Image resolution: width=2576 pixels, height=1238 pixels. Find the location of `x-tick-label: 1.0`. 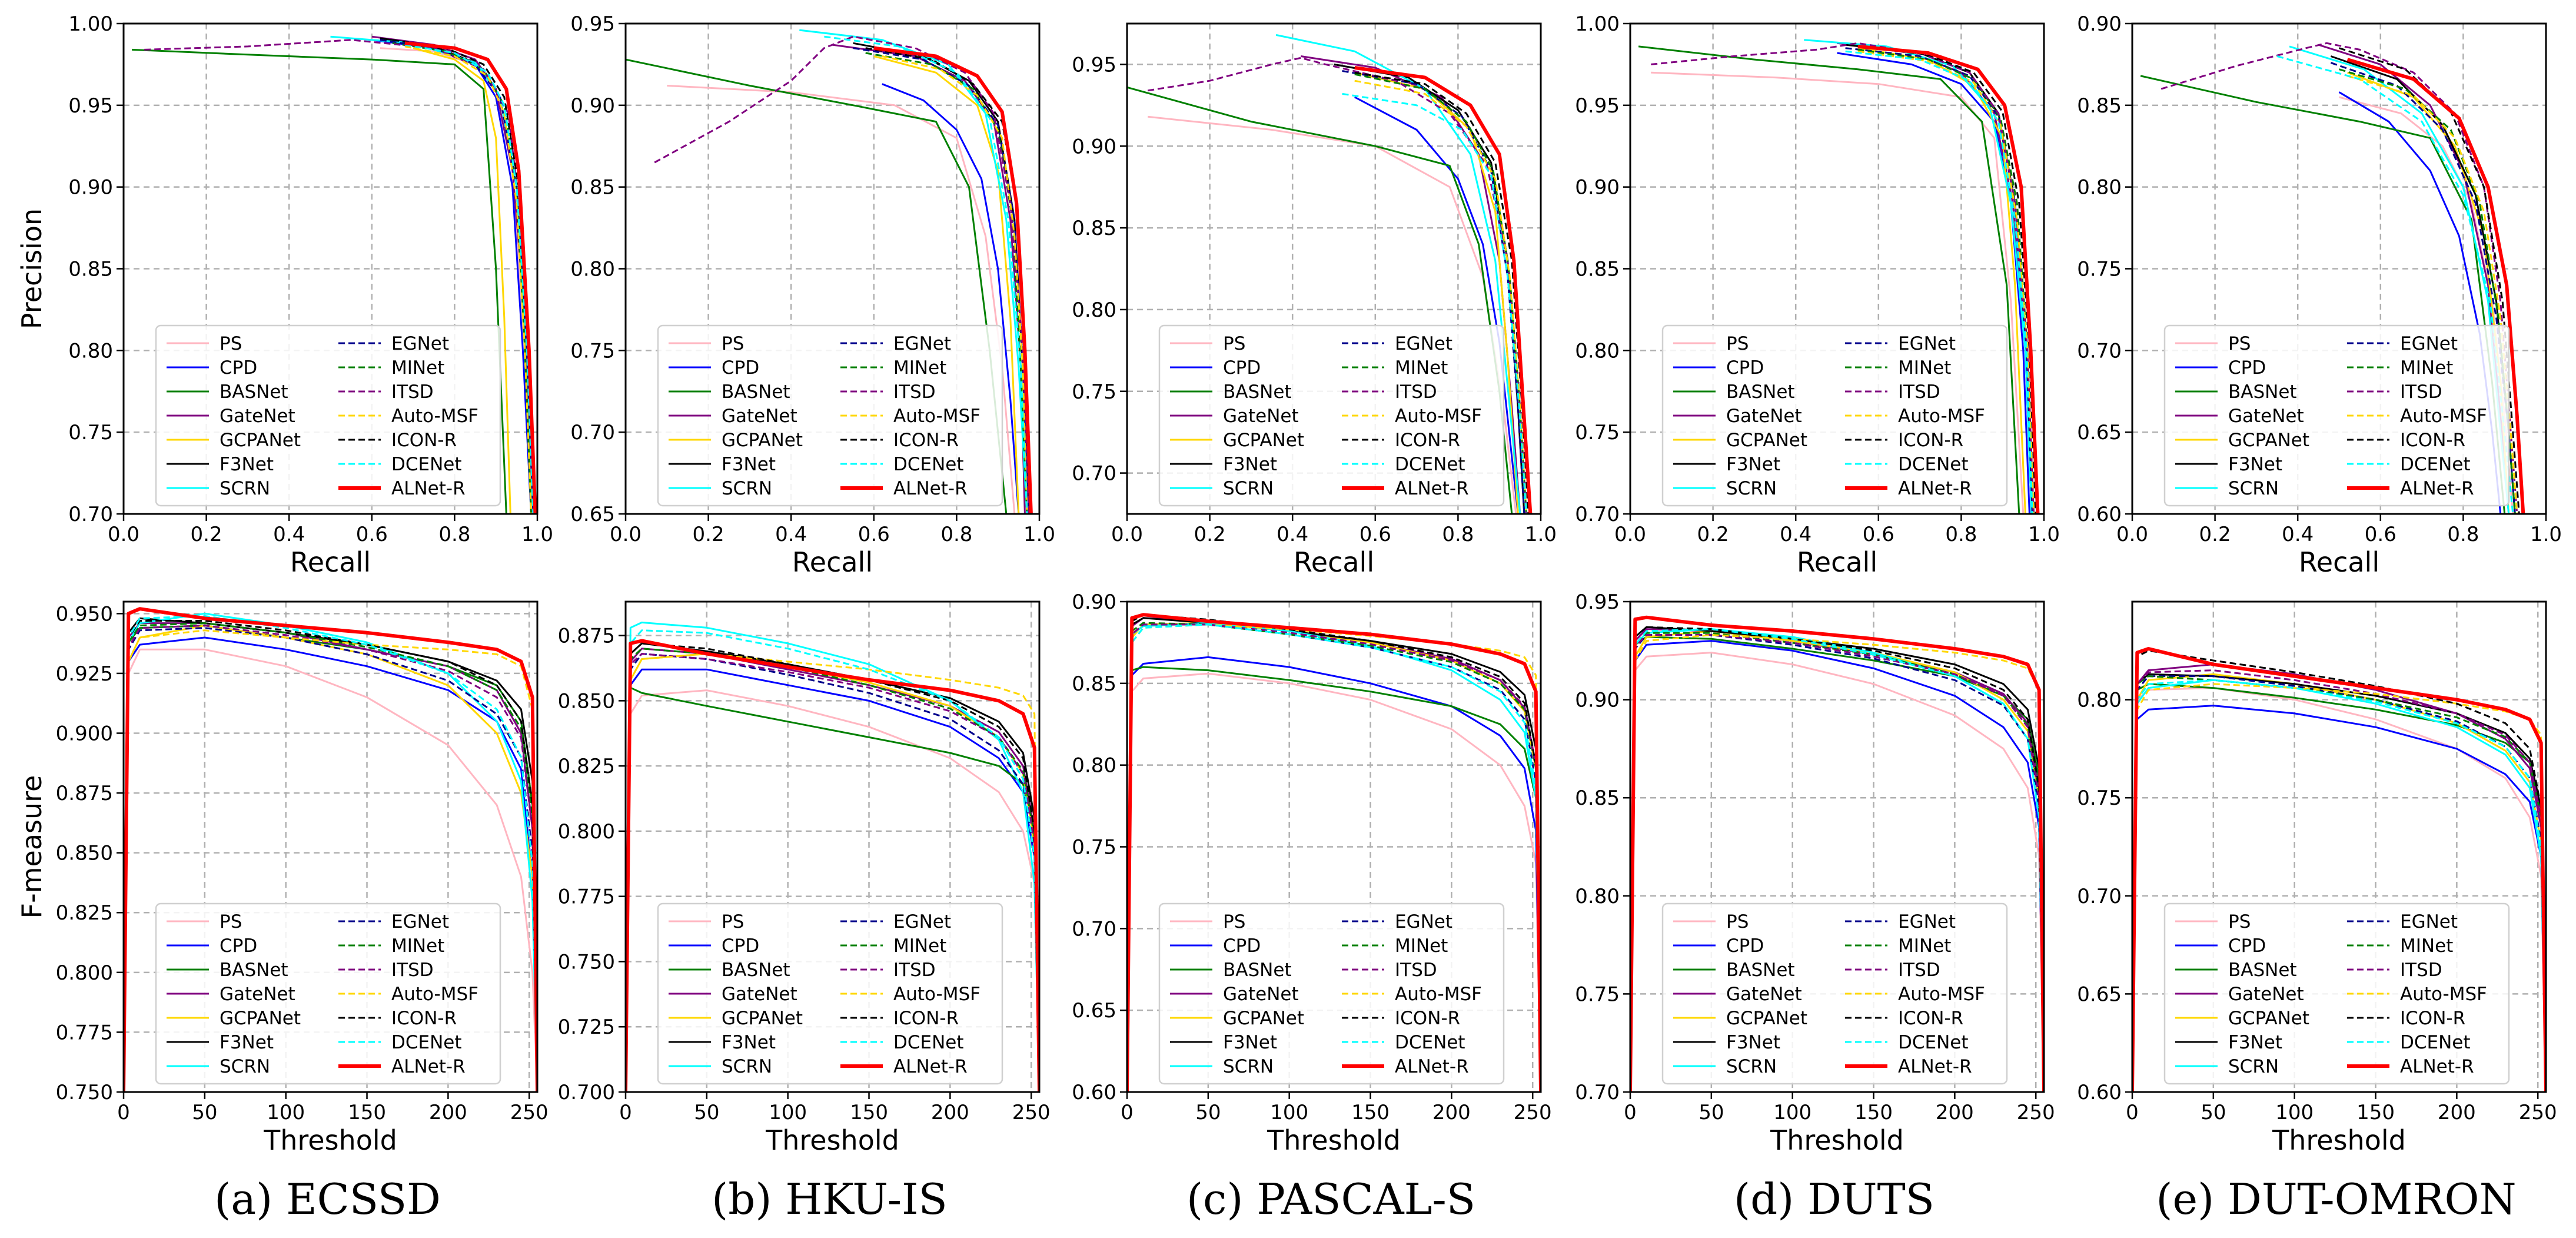

x-tick-label: 1.0 is located at coordinates (2044, 534).